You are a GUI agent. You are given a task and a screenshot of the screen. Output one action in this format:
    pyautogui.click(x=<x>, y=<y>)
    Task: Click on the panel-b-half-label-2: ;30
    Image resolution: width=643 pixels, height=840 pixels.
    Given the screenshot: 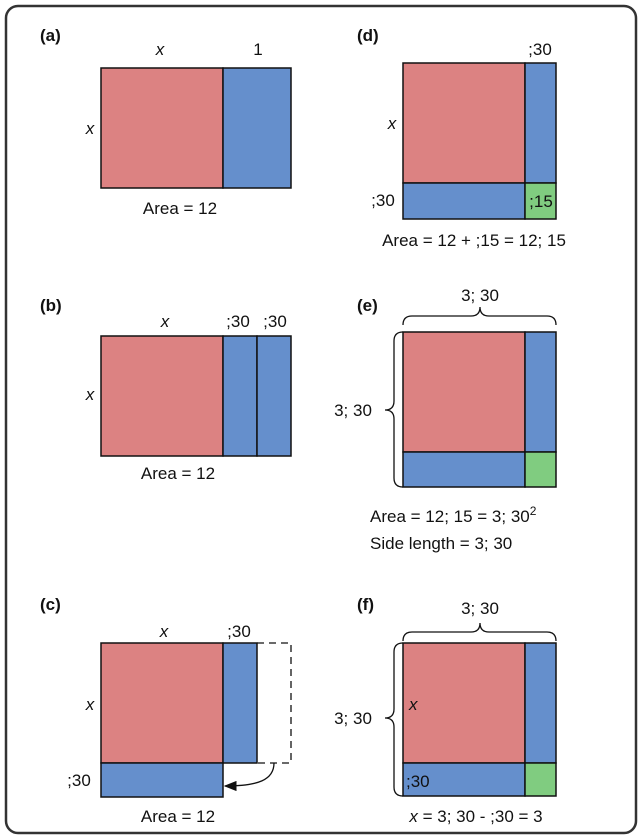 What is the action you would take?
    pyautogui.click(x=275, y=321)
    